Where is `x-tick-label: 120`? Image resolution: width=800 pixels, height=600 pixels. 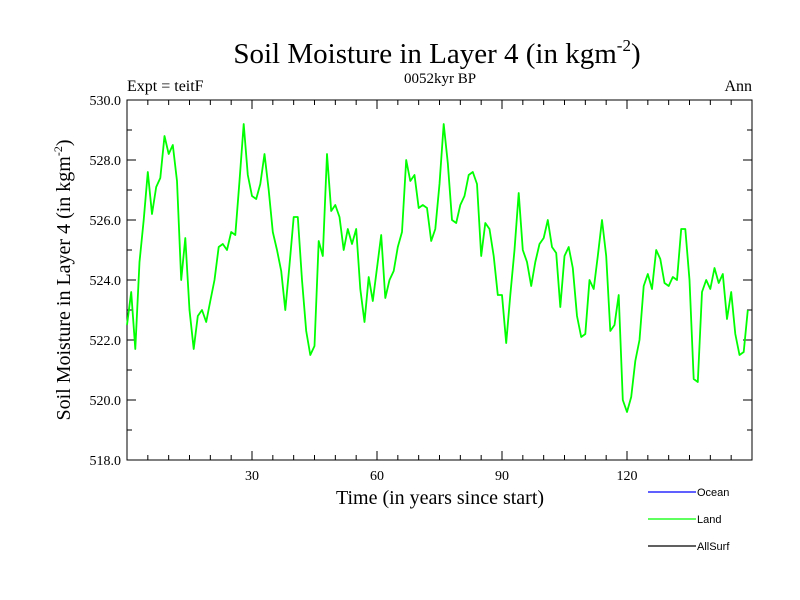 x-tick-label: 120 is located at coordinates (627, 476).